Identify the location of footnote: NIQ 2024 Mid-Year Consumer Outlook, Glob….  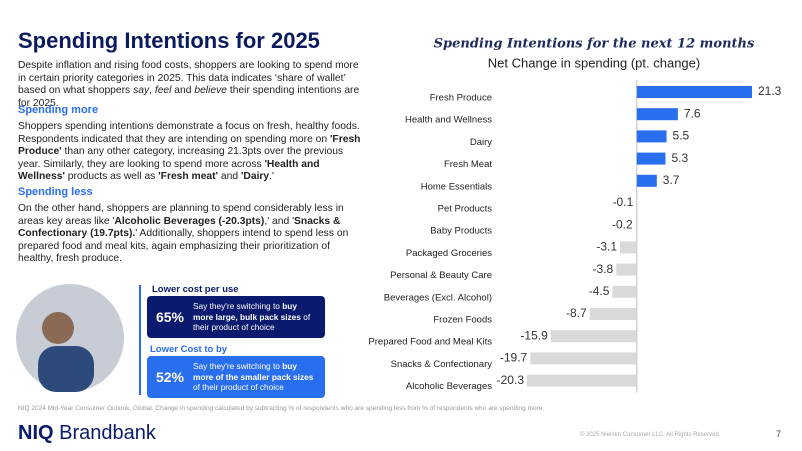
(281, 408).